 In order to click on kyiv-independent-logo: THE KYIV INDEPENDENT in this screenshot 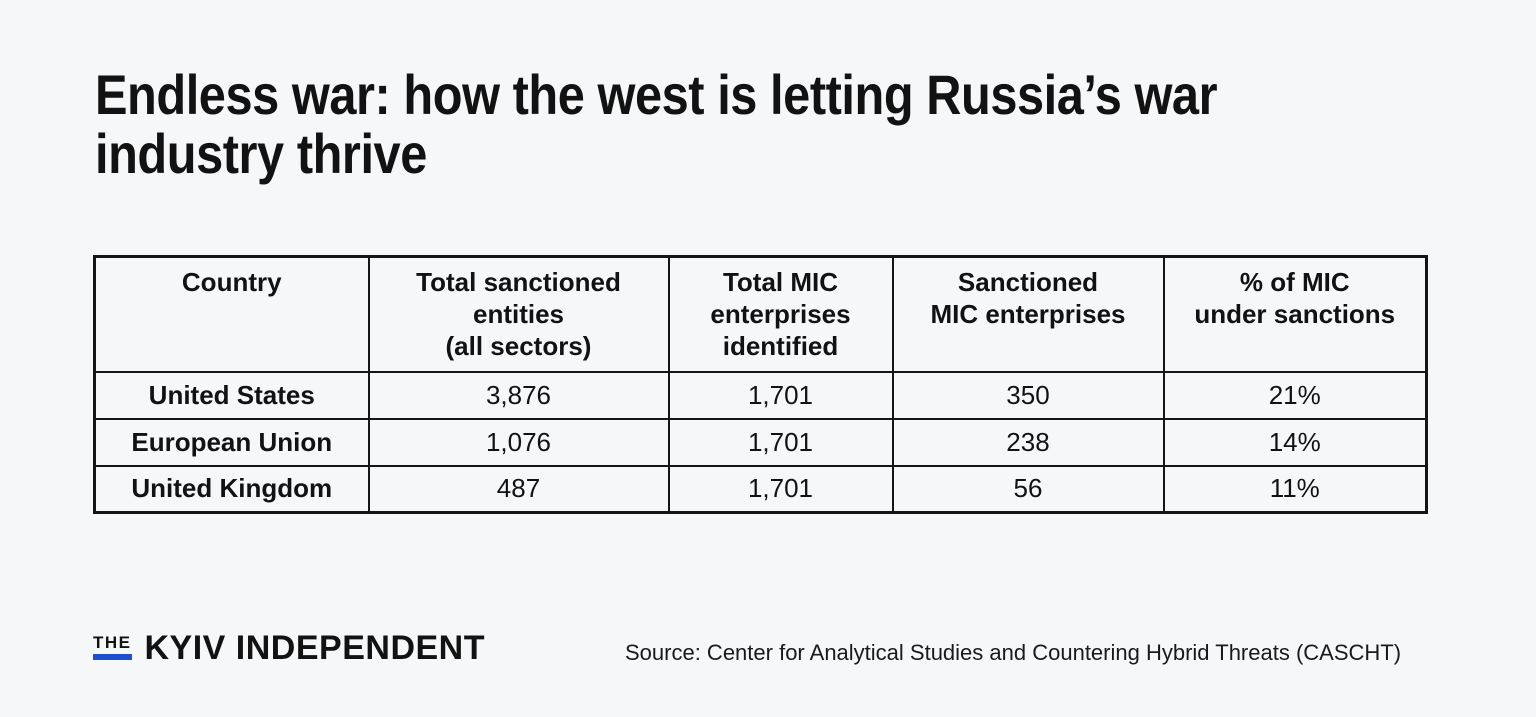, I will do `click(289, 648)`.